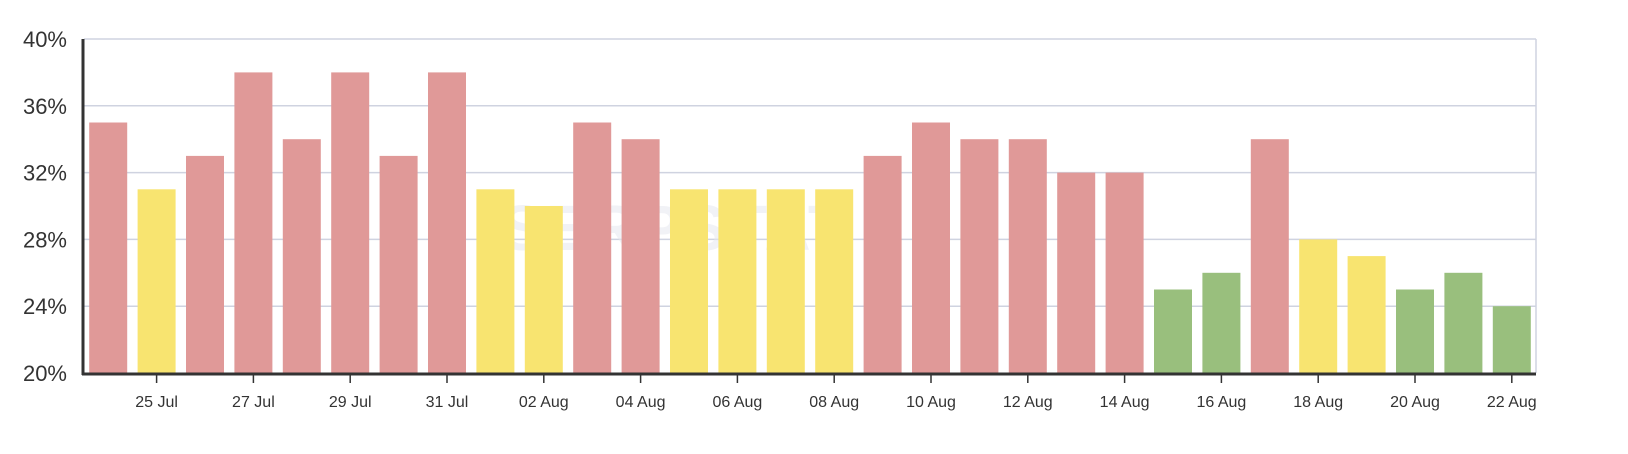 Image resolution: width=1628 pixels, height=454 pixels. What do you see at coordinates (45, 106) in the screenshot?
I see `y-tick-label: 36%` at bounding box center [45, 106].